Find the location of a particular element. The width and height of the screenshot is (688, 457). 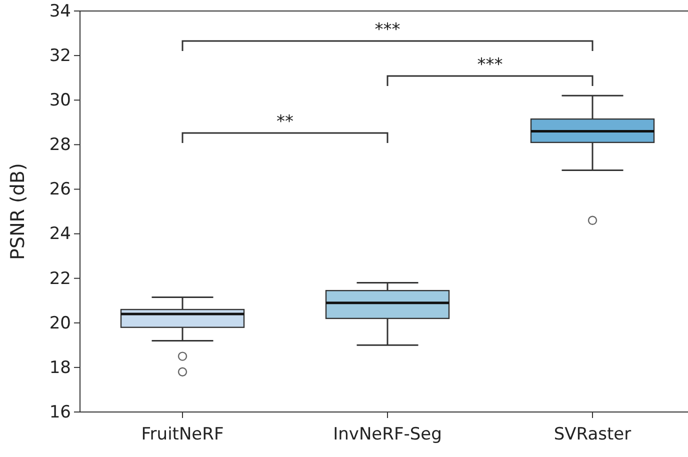

x-tick-label: SVRaster is located at coordinates (593, 434).